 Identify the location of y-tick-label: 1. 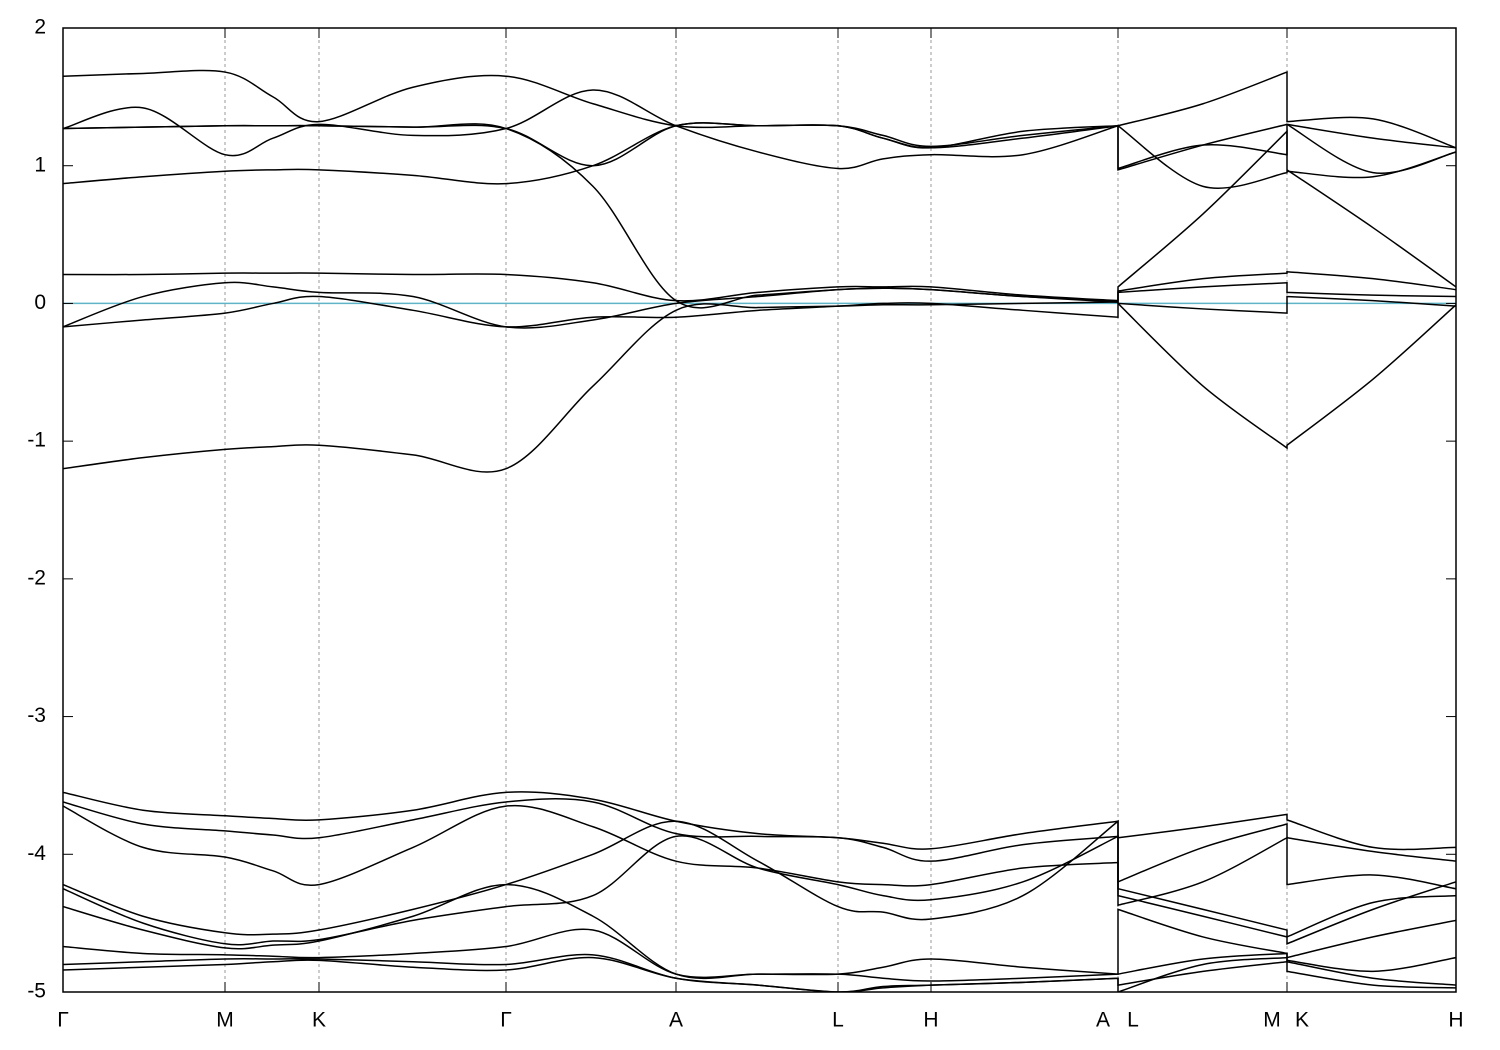
(40, 164).